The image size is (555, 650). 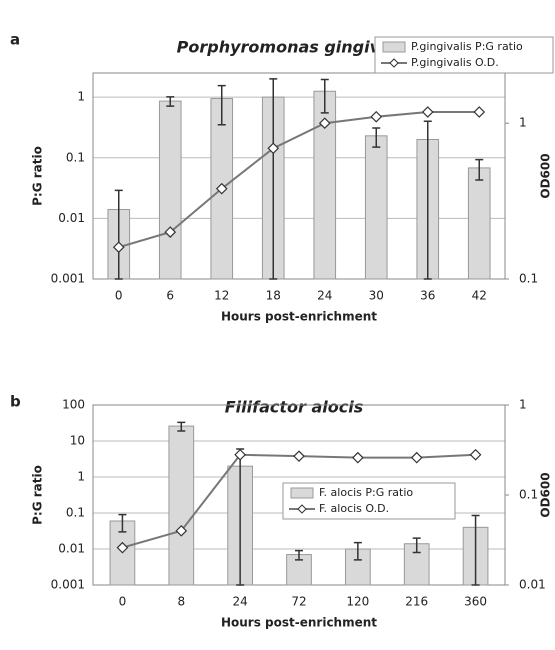 I want to click on x-tick-label: 8, so click(x=181, y=602).